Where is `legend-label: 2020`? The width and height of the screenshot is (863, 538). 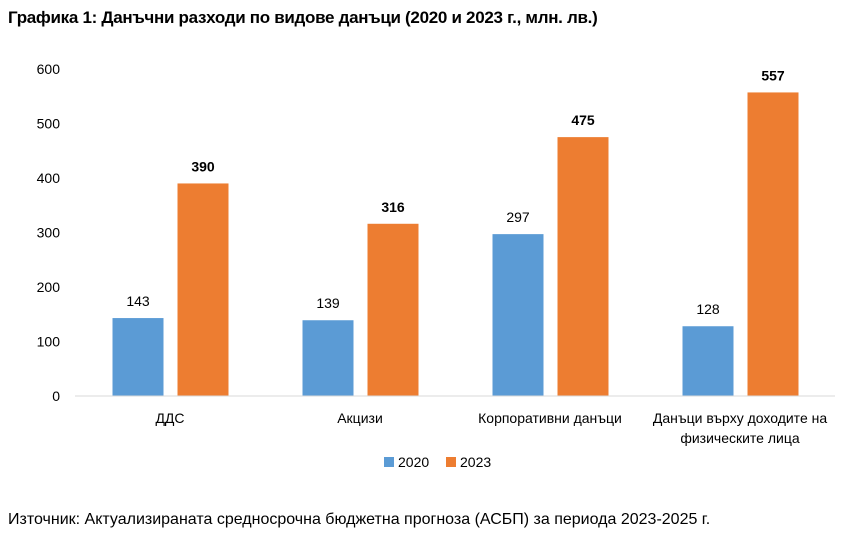
legend-label: 2020 is located at coordinates (413, 462).